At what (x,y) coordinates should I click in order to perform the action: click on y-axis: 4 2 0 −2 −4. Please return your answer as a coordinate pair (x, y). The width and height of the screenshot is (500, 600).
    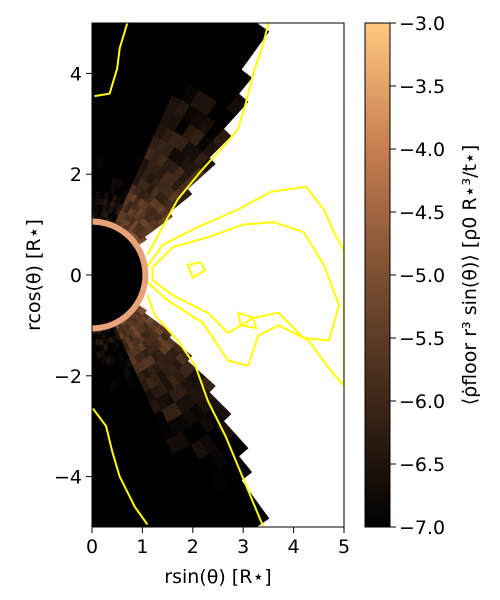
    Looking at the image, I should click on (73, 276).